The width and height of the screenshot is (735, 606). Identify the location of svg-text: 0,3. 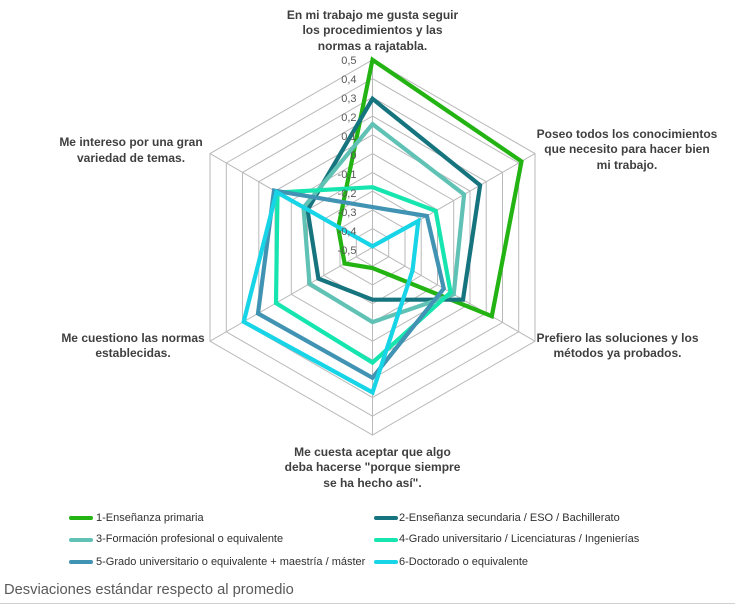
(348, 99).